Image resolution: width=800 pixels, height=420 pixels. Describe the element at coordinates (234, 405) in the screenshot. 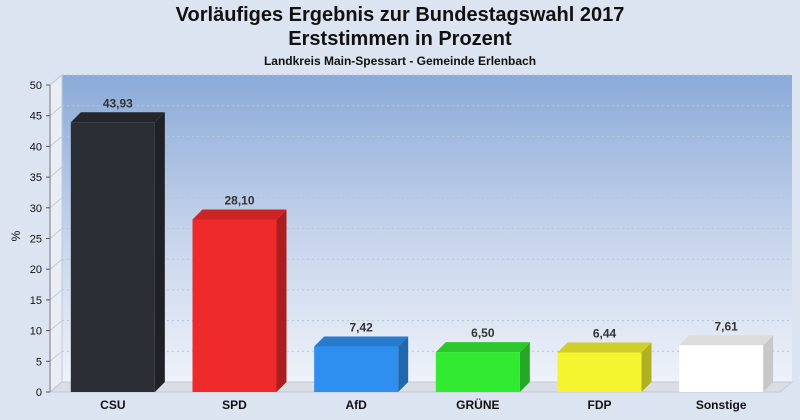

I see `x-tick-label: SPD` at that location.